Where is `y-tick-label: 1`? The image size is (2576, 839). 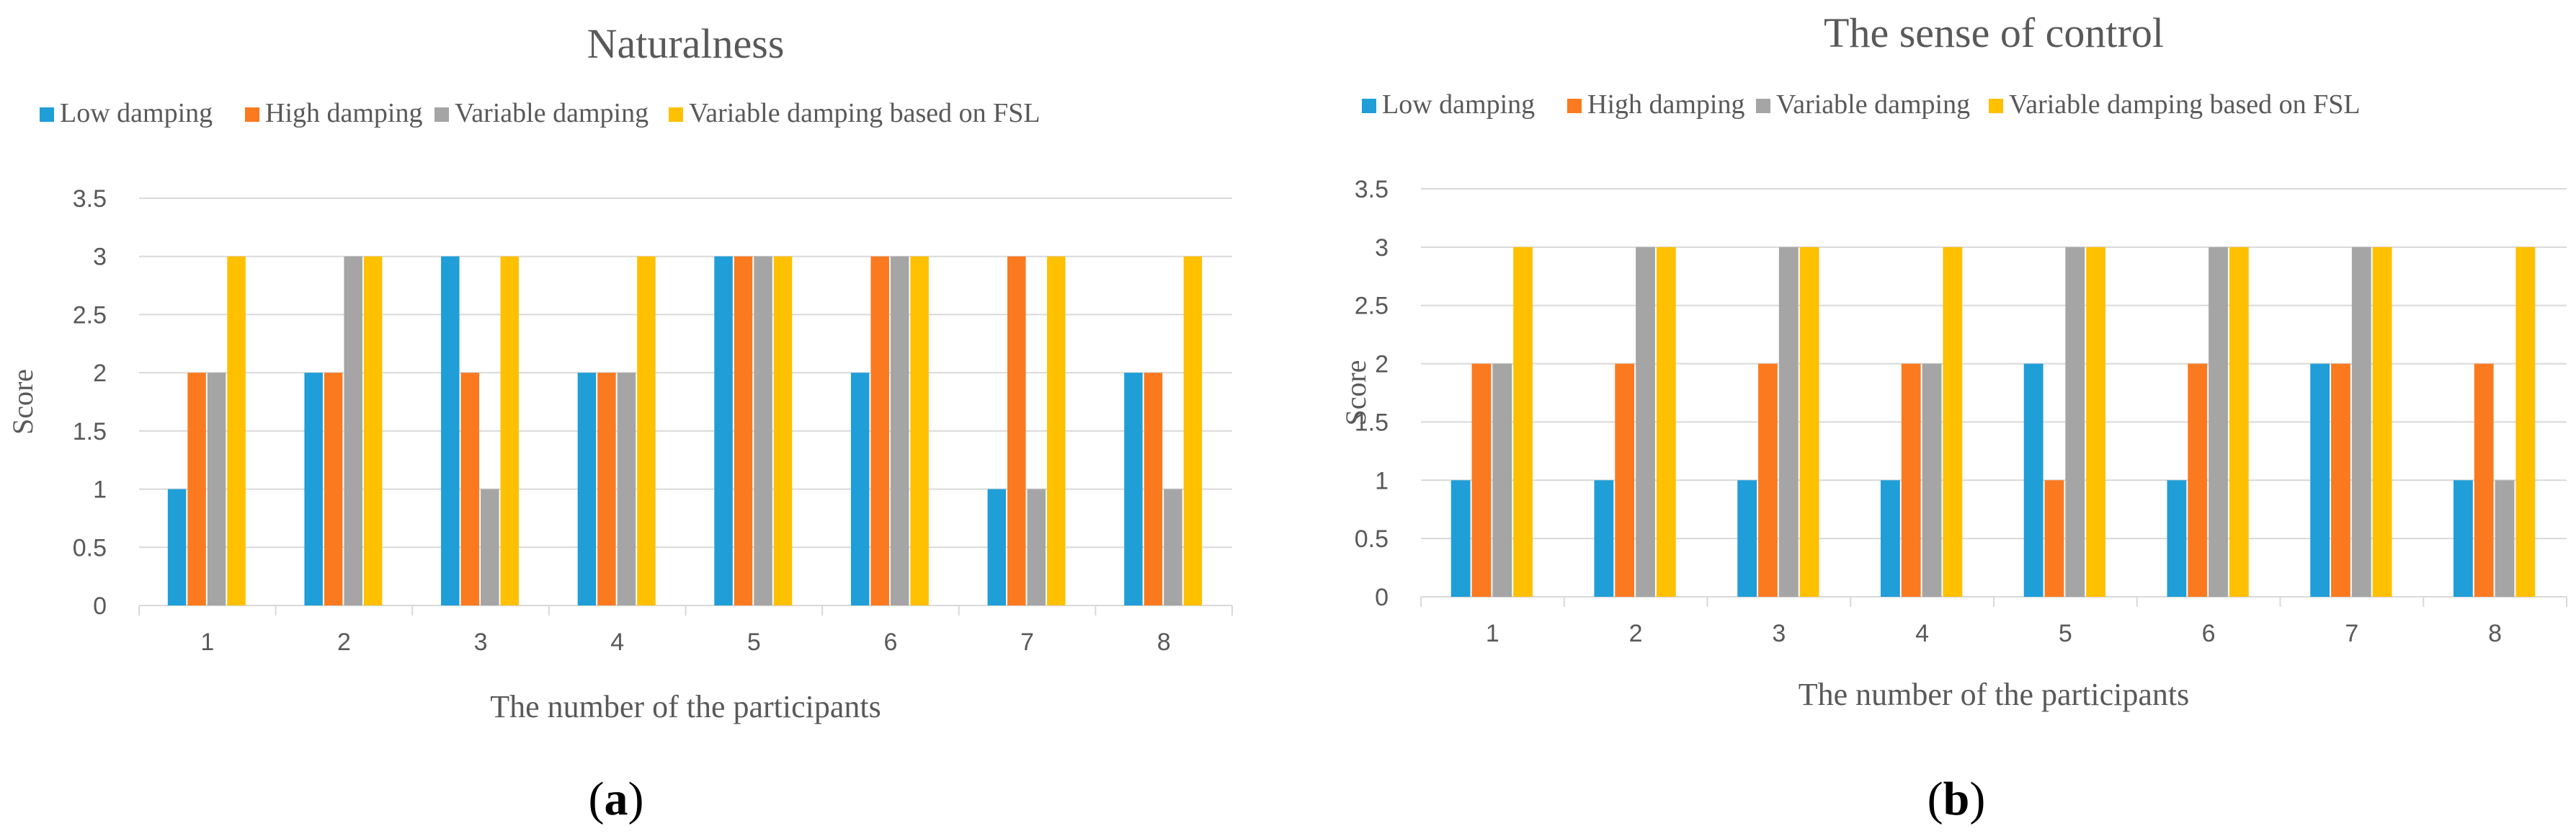 y-tick-label: 1 is located at coordinates (100, 490).